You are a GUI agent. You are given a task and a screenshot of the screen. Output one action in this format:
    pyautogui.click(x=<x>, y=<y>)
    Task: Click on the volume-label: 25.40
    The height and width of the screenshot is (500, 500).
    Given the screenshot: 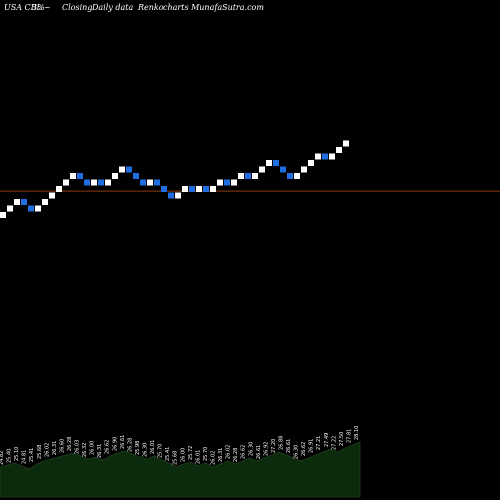 What is the action you would take?
    pyautogui.click(x=10, y=456)
    